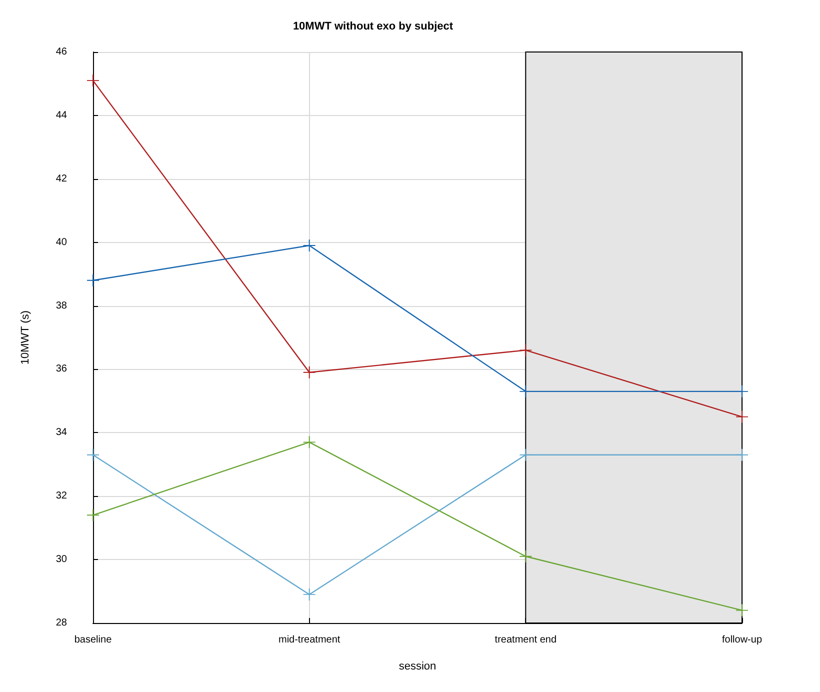 This screenshot has height=692, width=820. Describe the element at coordinates (62, 306) in the screenshot. I see `y-tick-label: 38` at that location.